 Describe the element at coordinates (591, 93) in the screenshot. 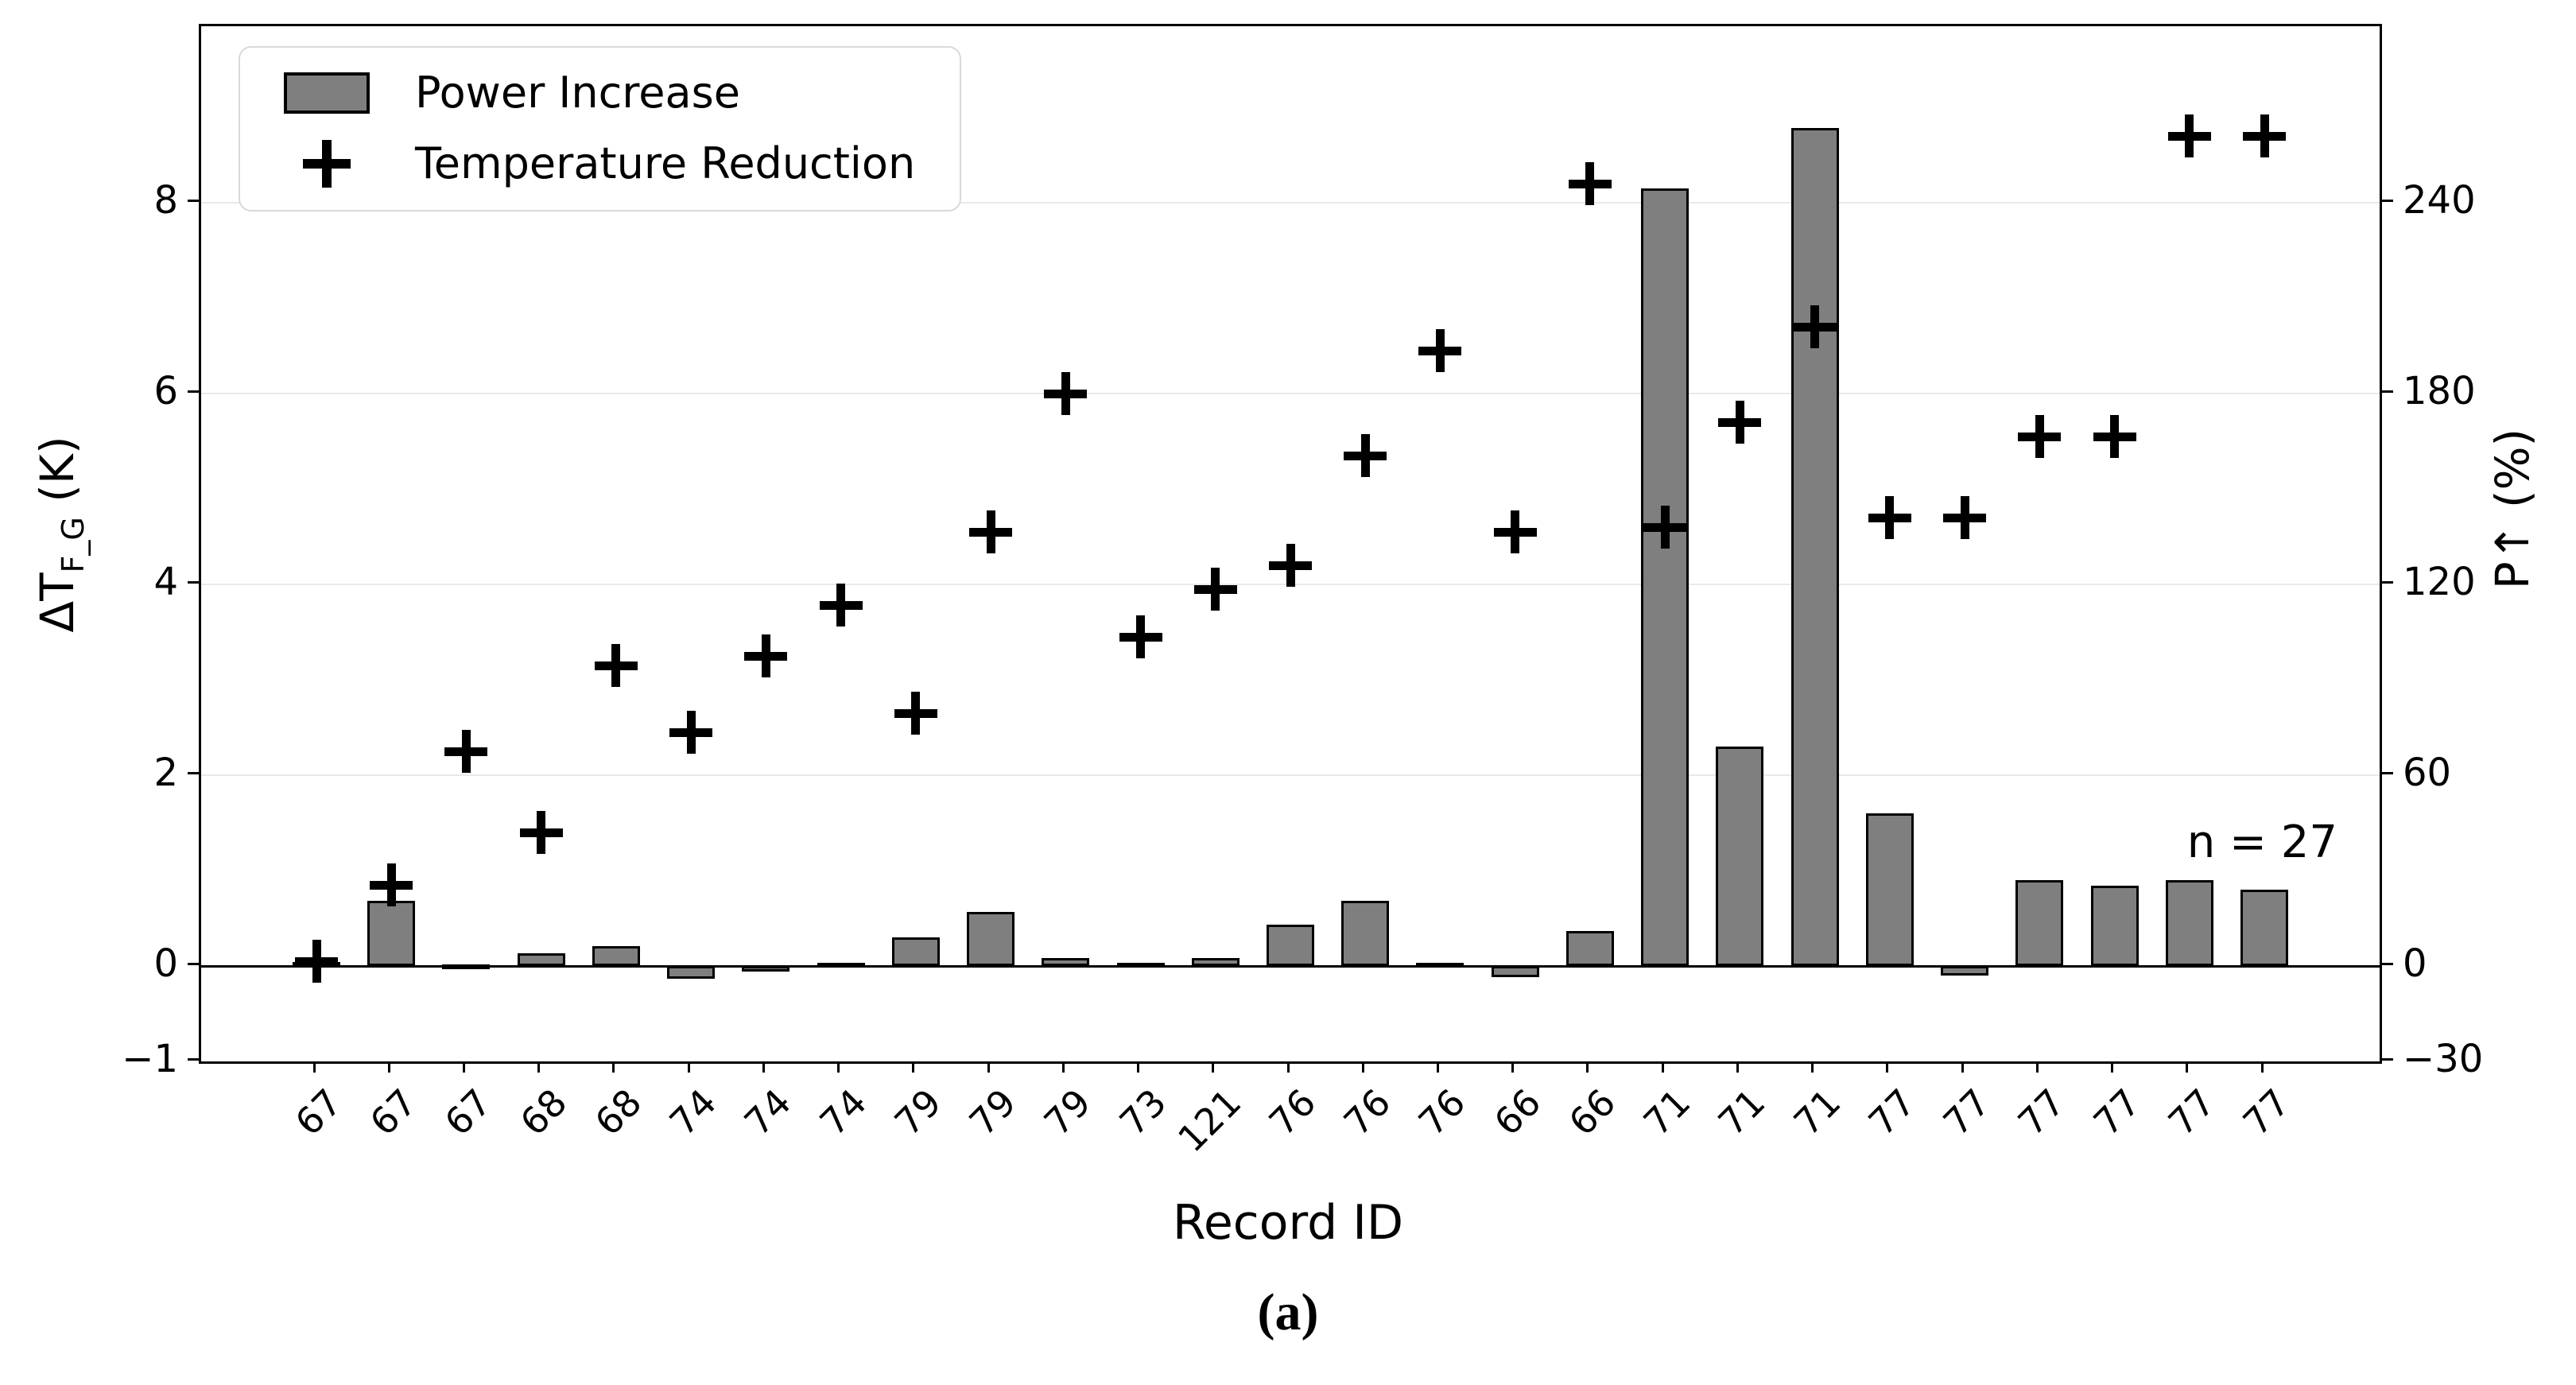

I see `legend-item: Power Increase` at that location.